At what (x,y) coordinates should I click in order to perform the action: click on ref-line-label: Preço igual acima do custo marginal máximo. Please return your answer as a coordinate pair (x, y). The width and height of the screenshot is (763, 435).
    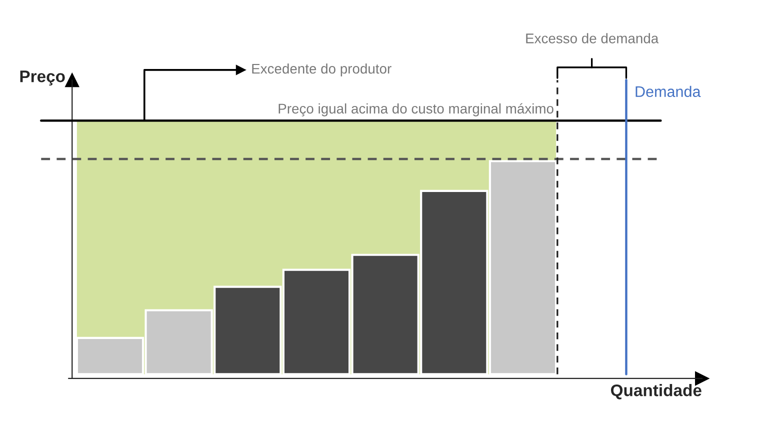
    Looking at the image, I should click on (416, 109).